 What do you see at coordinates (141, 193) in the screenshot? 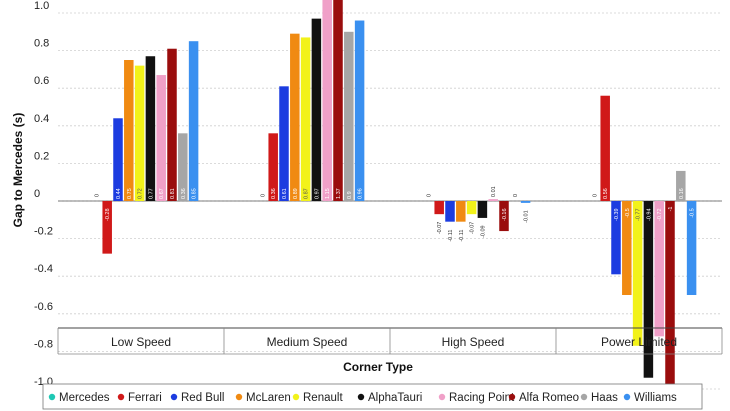
I see `bar-value-label: 0.72` at bounding box center [141, 193].